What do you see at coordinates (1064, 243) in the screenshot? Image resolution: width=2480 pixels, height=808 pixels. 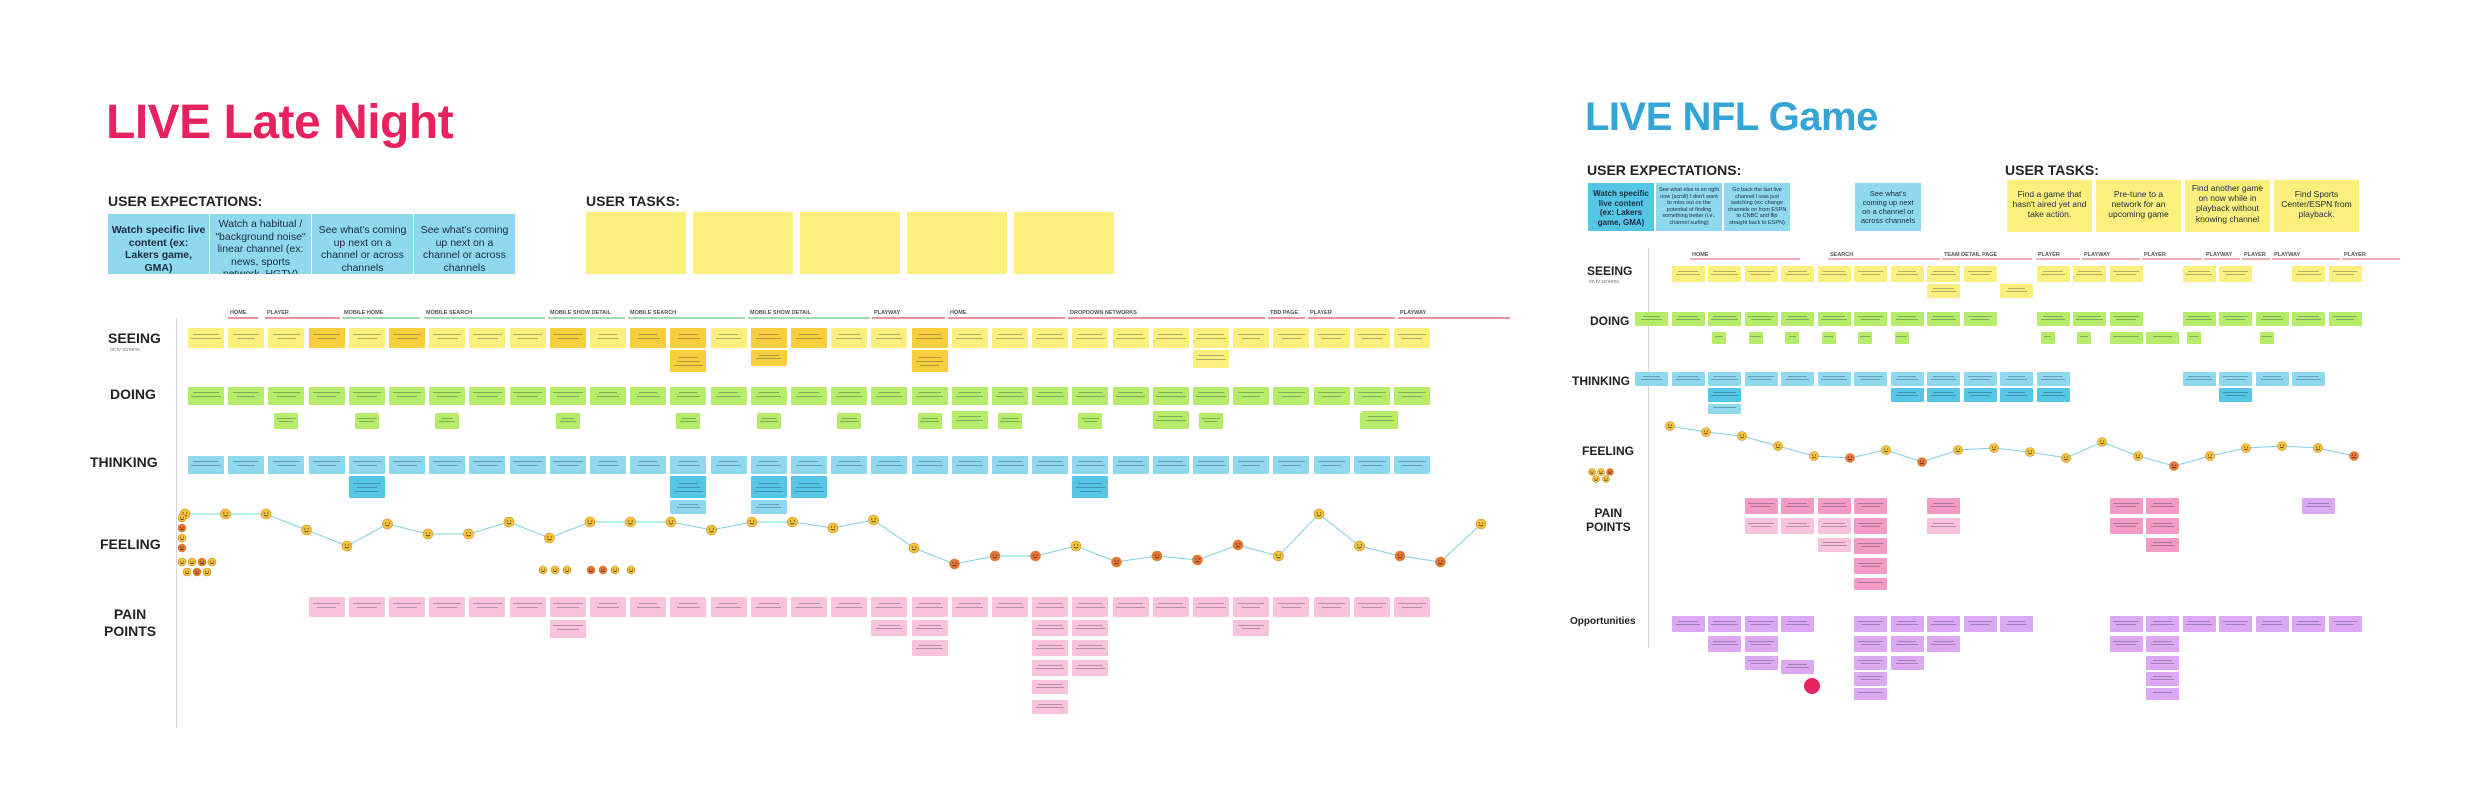 I see `task-note` at bounding box center [1064, 243].